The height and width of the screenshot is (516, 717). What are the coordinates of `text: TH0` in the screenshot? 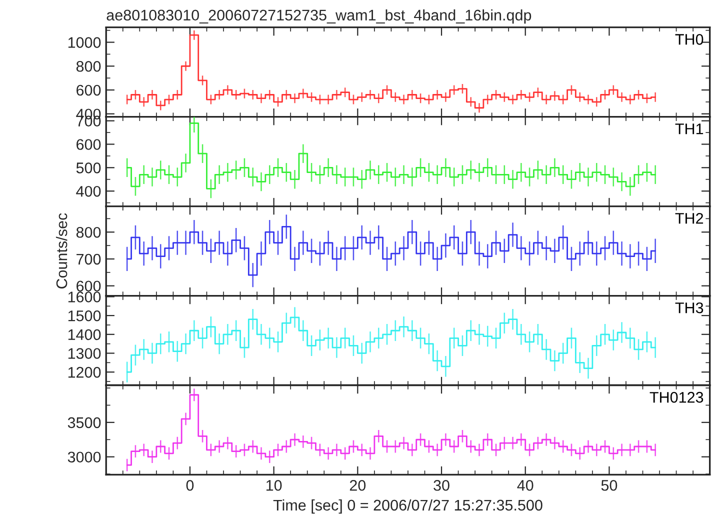 It's located at (689, 39).